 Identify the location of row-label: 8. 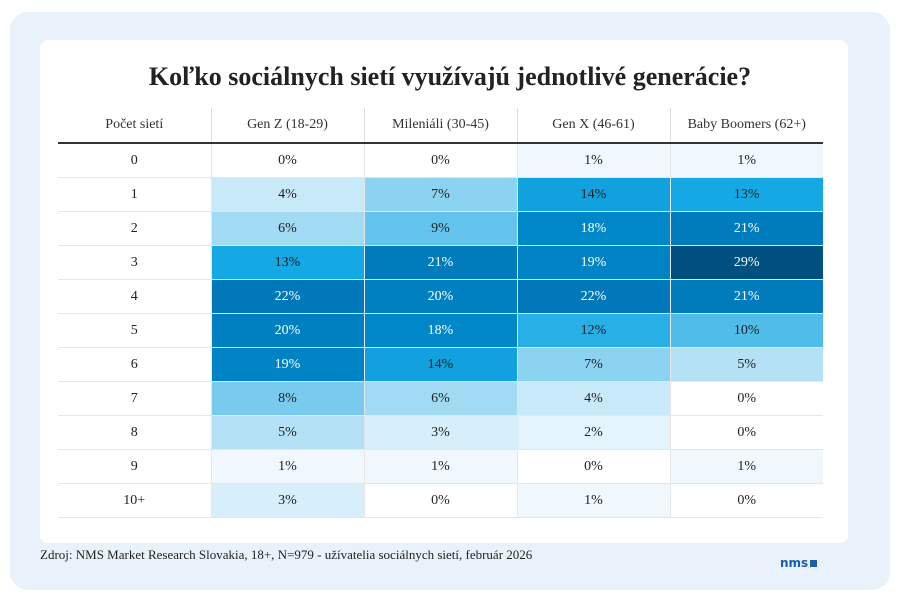
(134, 432).